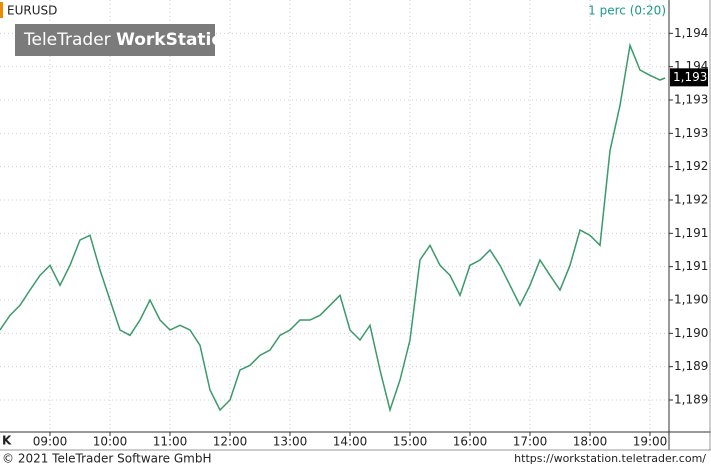  What do you see at coordinates (290, 442) in the screenshot?
I see `x-tick-label: 13:00` at bounding box center [290, 442].